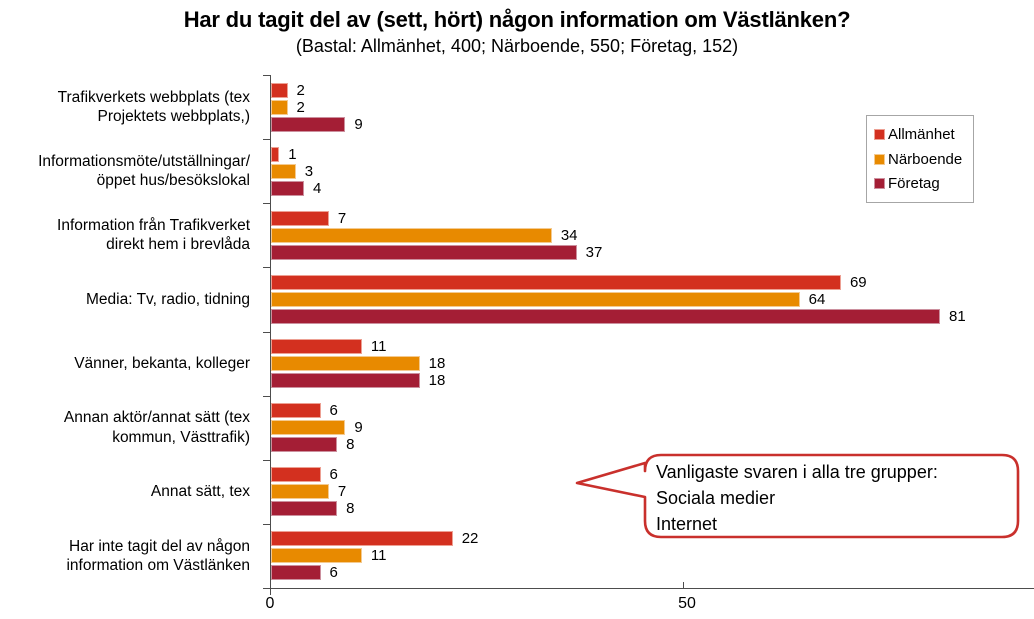 This screenshot has height=619, width=1034. I want to click on legend-item: Företag, so click(923, 183).